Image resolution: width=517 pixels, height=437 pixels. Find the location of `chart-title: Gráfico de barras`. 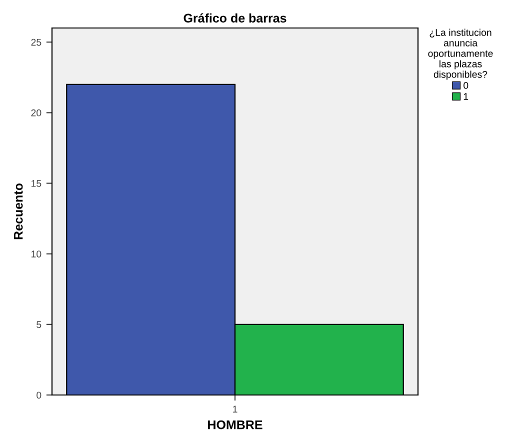

chart-title: Gráfico de barras is located at coordinates (235, 18).